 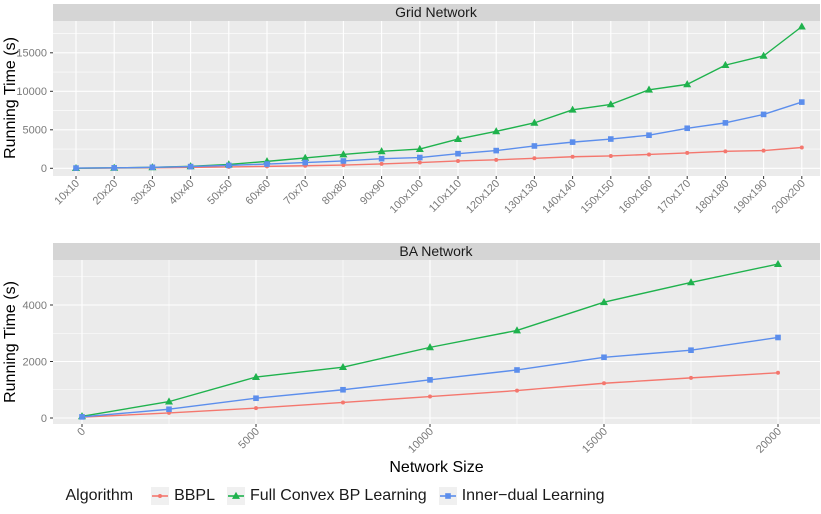 I want to click on x-tick-label: 90x90, so click(x=373, y=193).